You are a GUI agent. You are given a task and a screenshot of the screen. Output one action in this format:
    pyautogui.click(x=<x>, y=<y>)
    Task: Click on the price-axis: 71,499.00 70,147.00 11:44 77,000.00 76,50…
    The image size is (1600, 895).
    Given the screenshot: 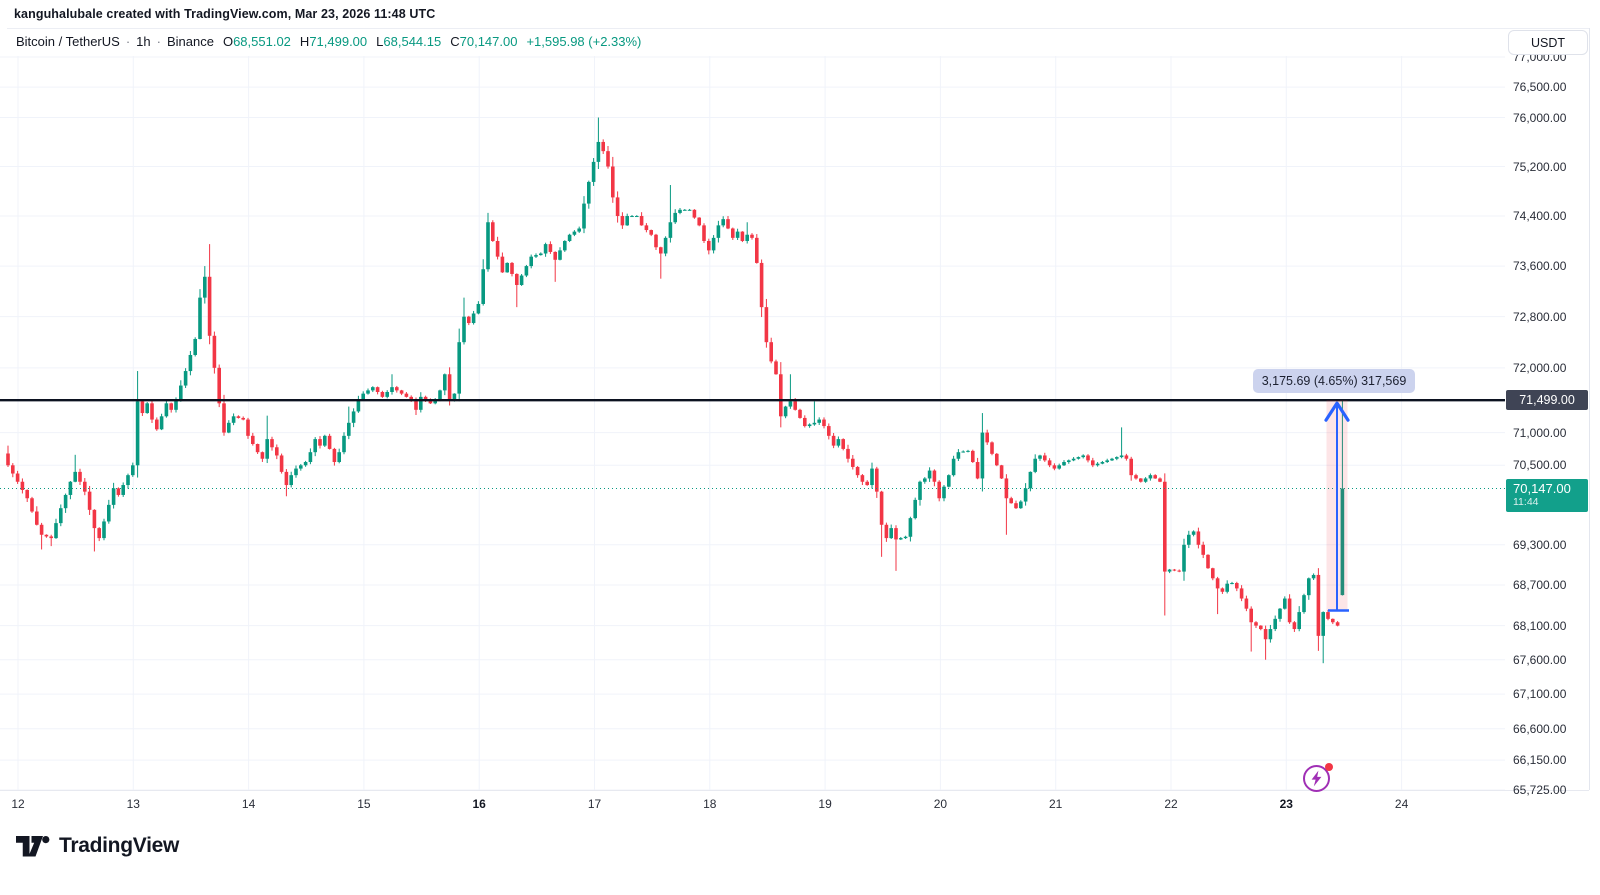 What is the action you would take?
    pyautogui.click(x=1552, y=423)
    